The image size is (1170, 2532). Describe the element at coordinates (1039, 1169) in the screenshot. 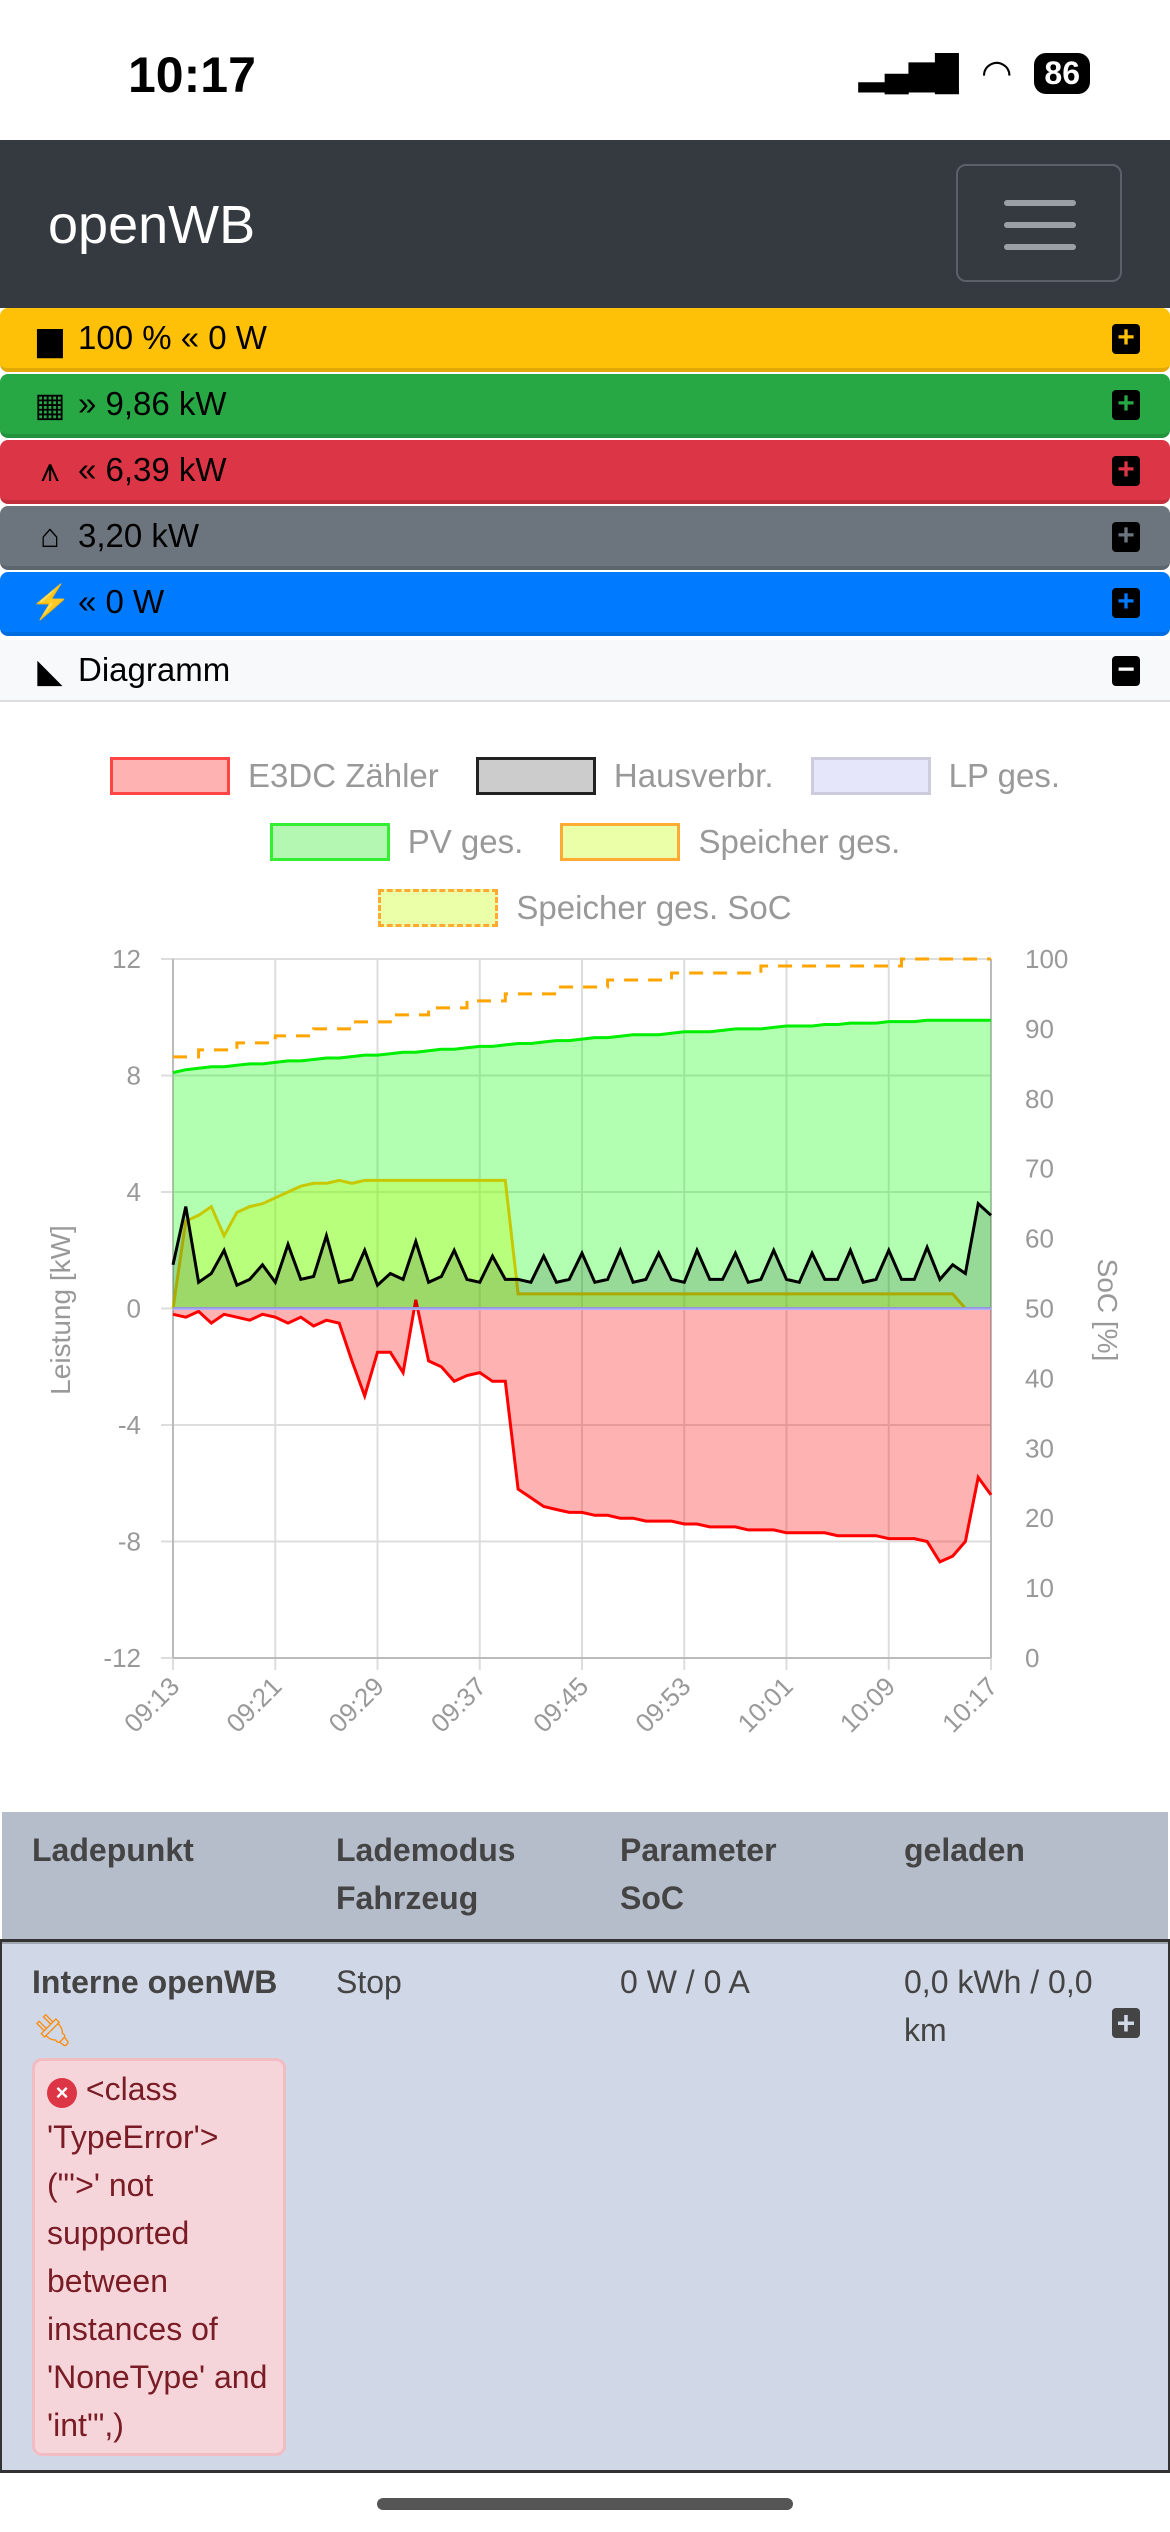

I see `y2-tick-label: 70` at that location.